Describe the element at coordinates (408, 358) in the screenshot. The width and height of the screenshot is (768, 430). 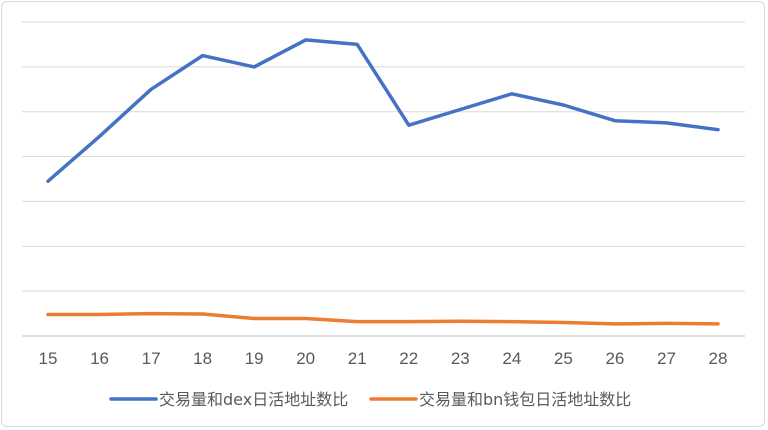
I see `x-tick-label: 22` at that location.